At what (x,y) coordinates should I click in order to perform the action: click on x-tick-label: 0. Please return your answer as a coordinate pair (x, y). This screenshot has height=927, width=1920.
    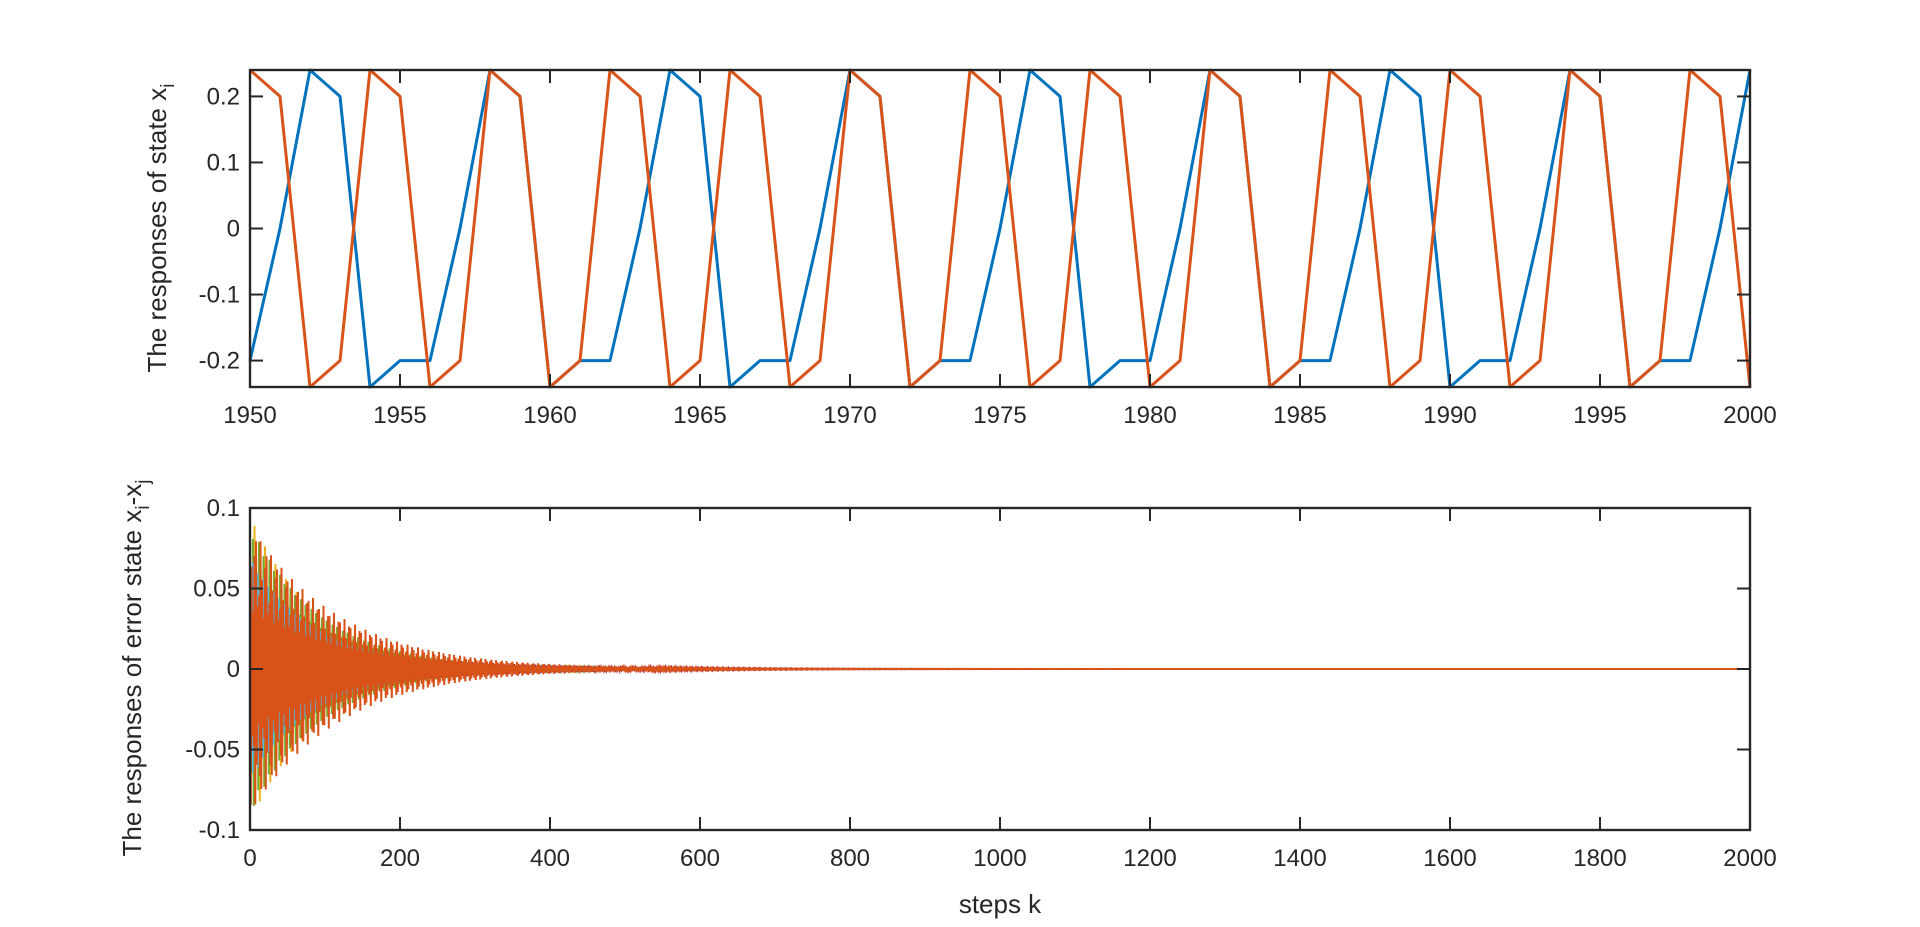
    Looking at the image, I should click on (249, 858).